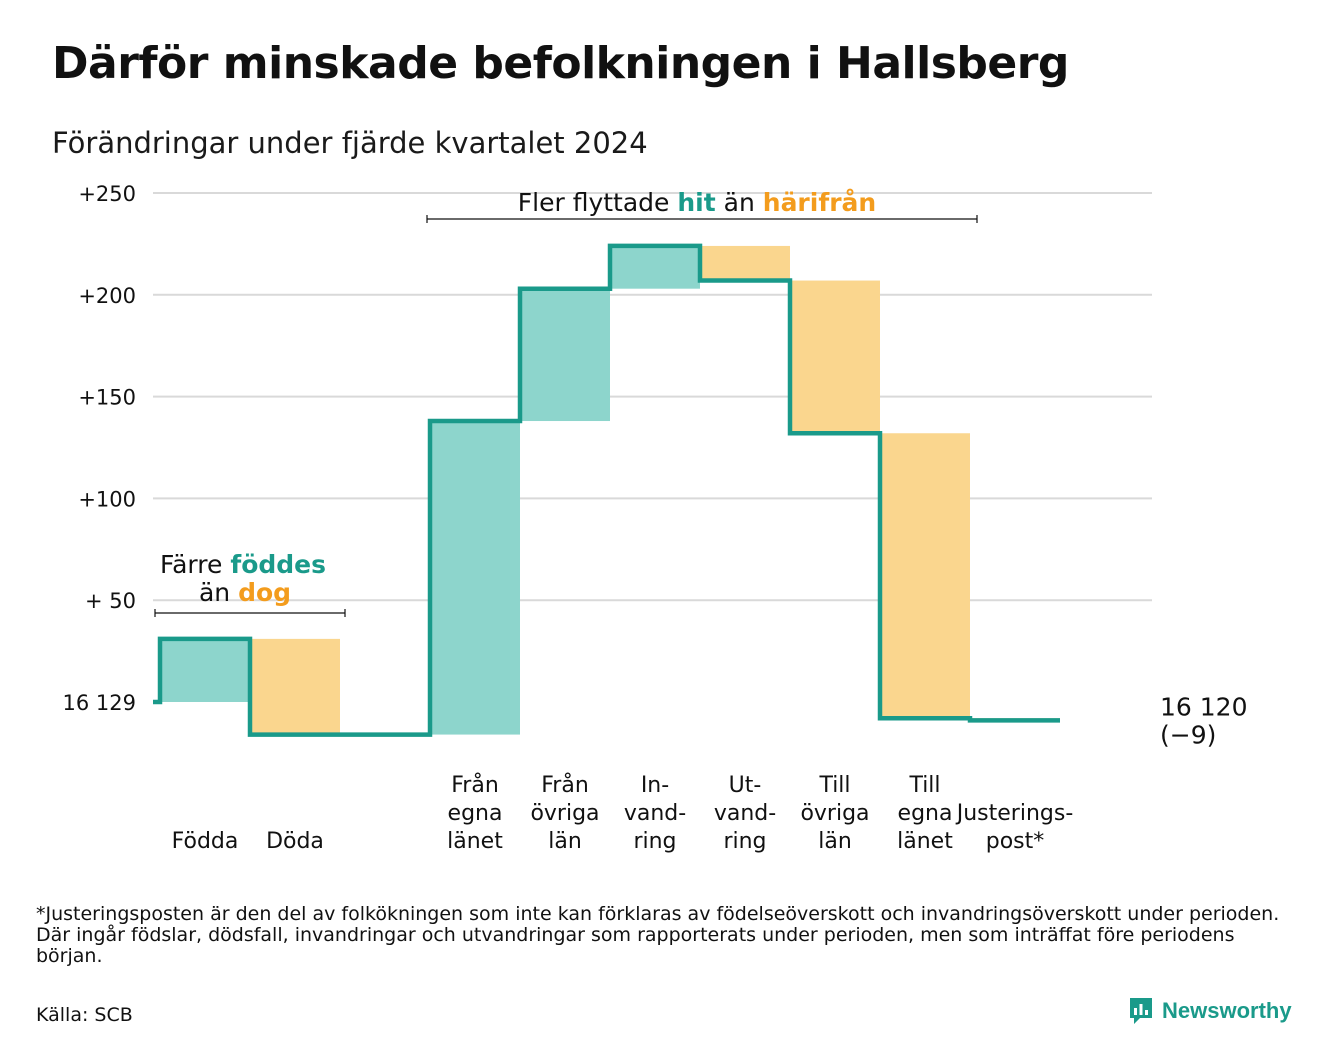 The width and height of the screenshot is (1340, 1060). Describe the element at coordinates (1227, 1010) in the screenshot. I see `brand-name: Newsworthy` at that location.